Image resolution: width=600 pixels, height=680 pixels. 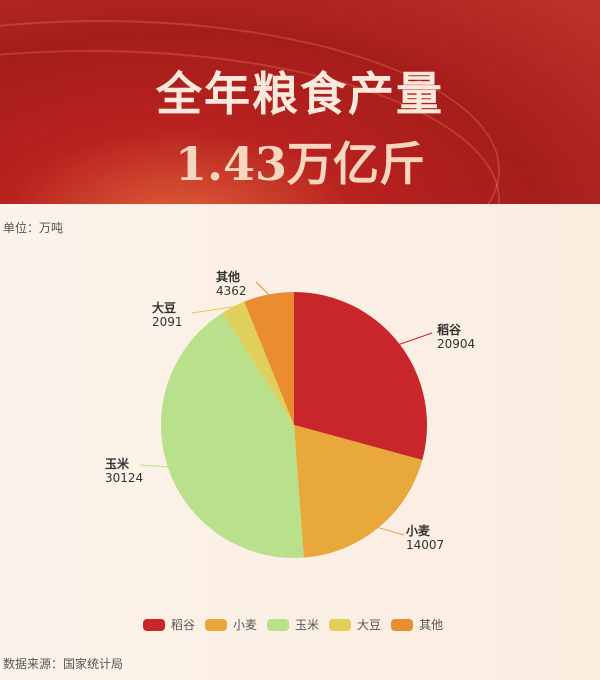 I want to click on label-3: 大豆 2091, so click(x=167, y=315).